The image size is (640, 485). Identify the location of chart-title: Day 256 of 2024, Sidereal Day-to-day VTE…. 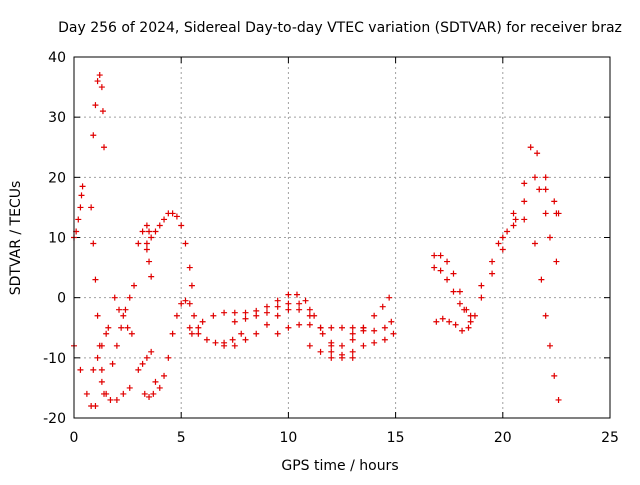
(340, 28).